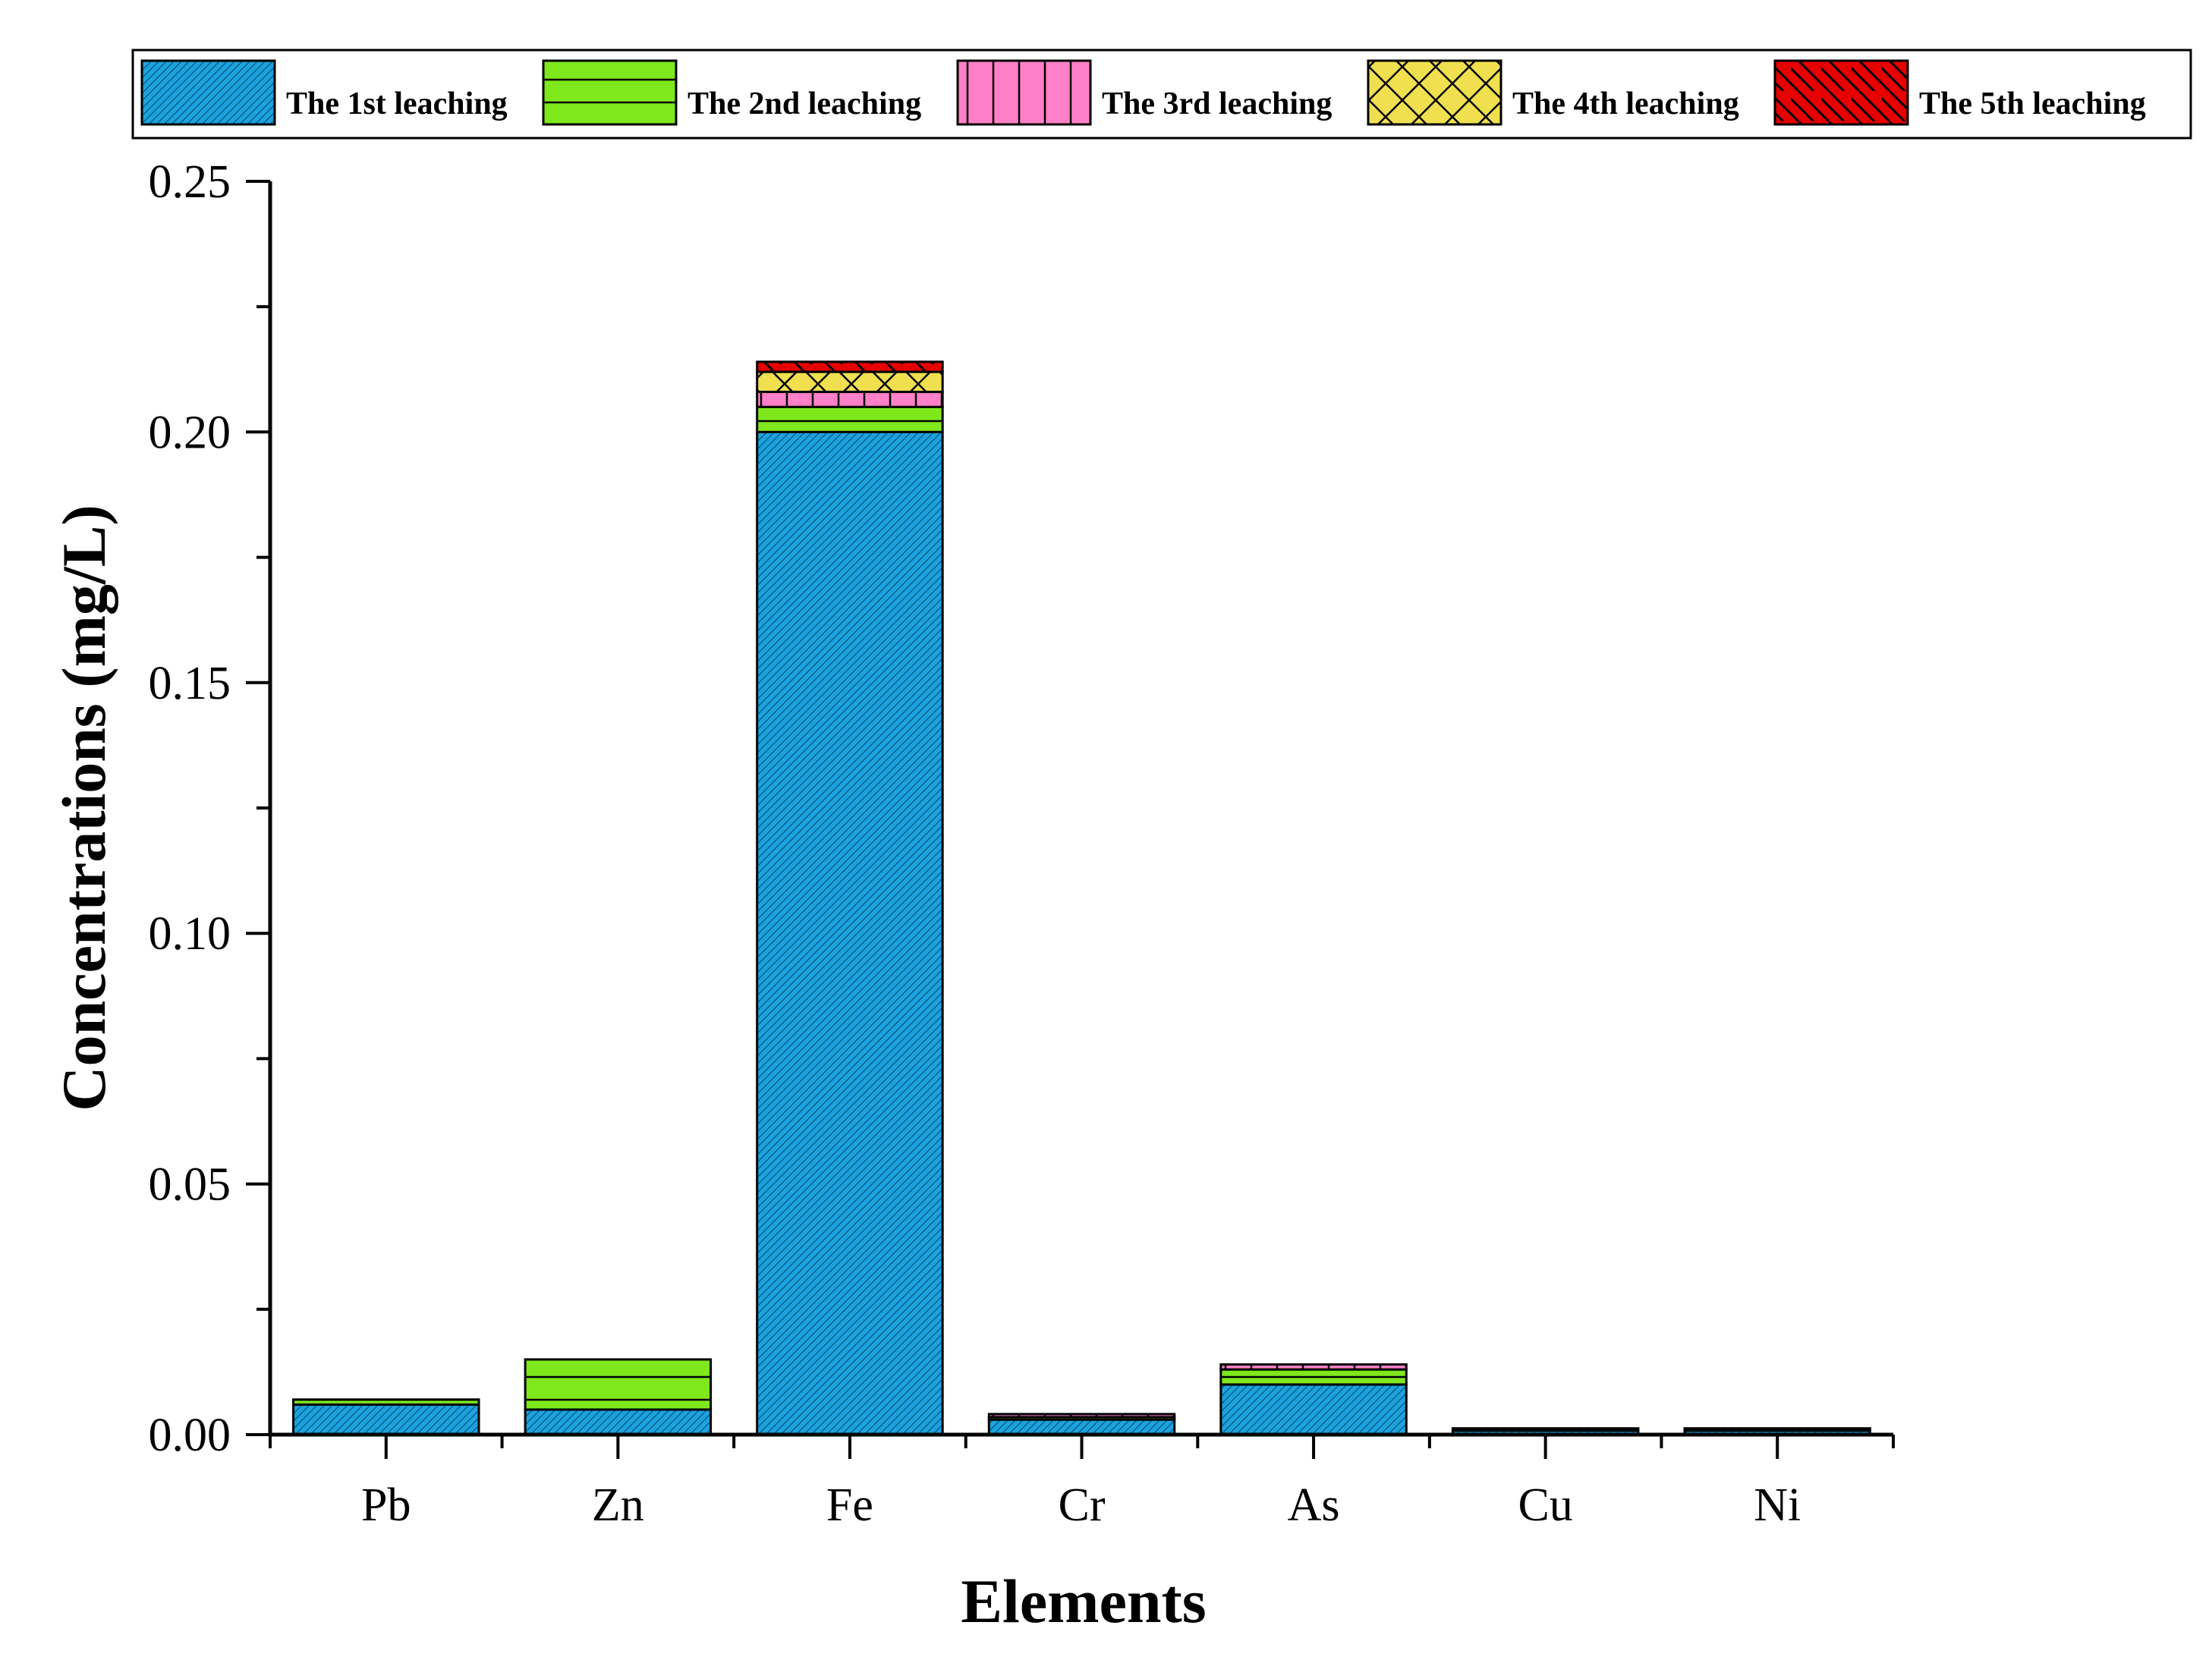 This screenshot has height=1663, width=2212. I want to click on legend-item-the-4th-leaching: The 4th leaching, so click(1553, 92).